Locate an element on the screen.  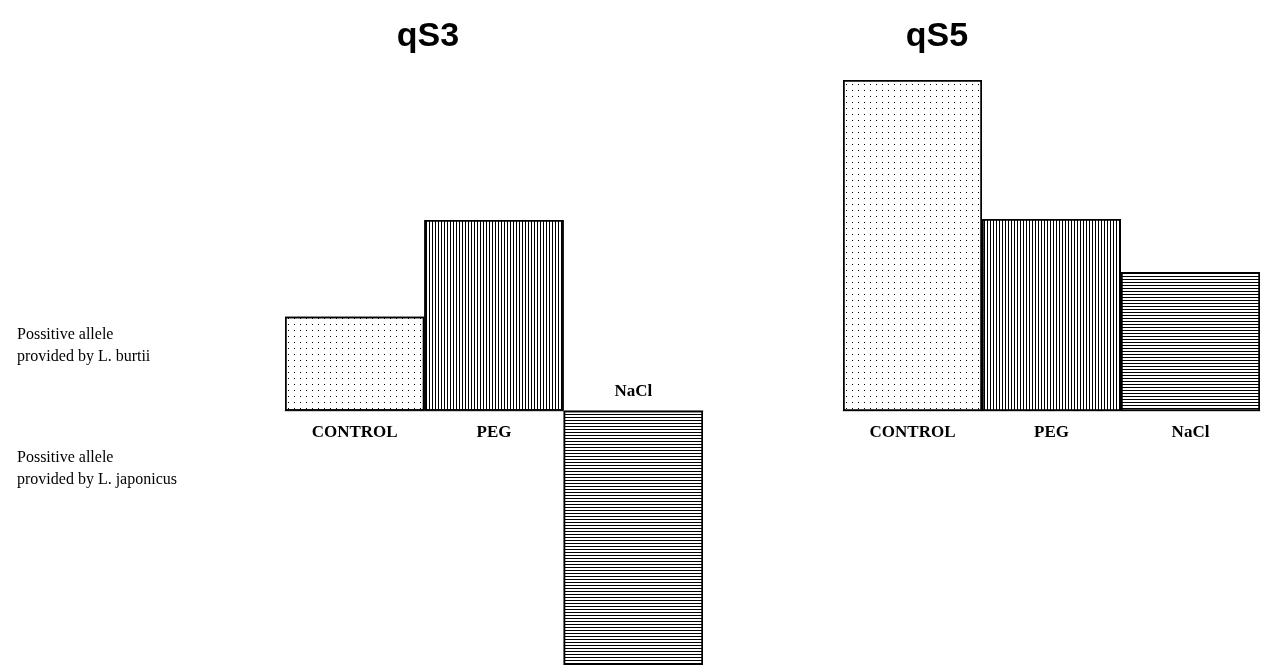
text: Possitive allele provided by L. japonicus is located at coordinates (97, 467).